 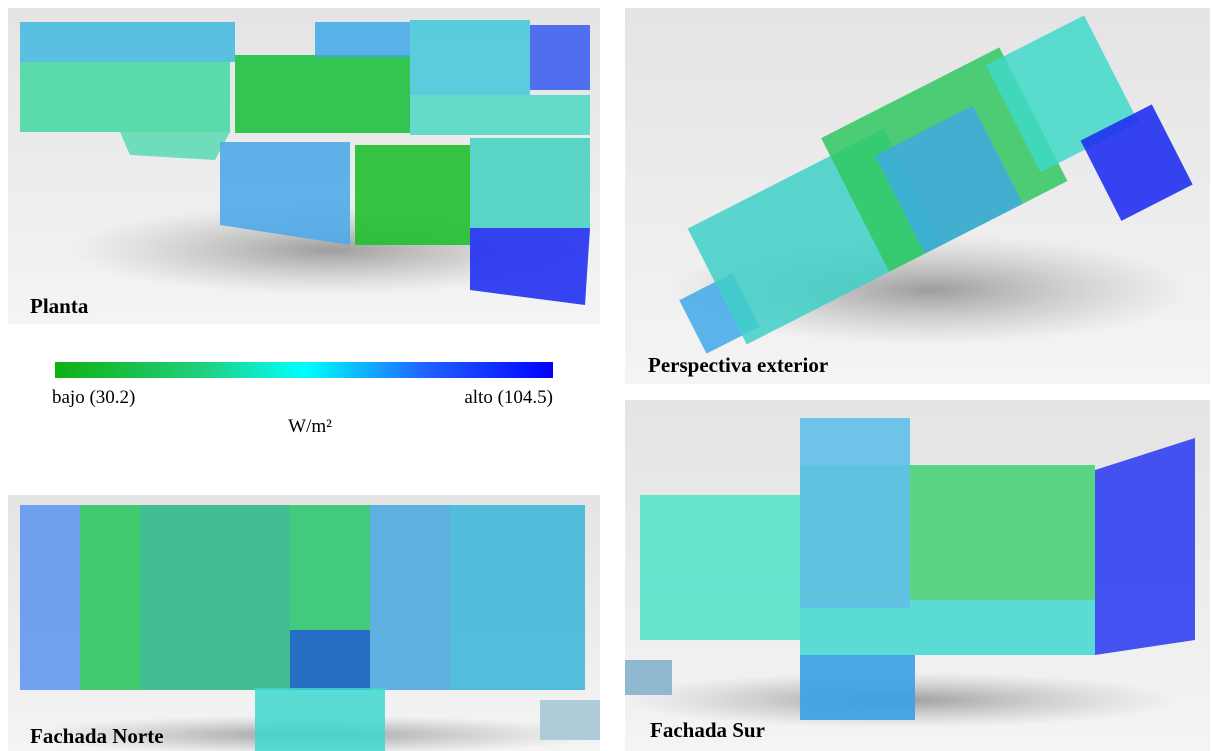 I want to click on legend-low-label: bajo (30.2), so click(x=93, y=397).